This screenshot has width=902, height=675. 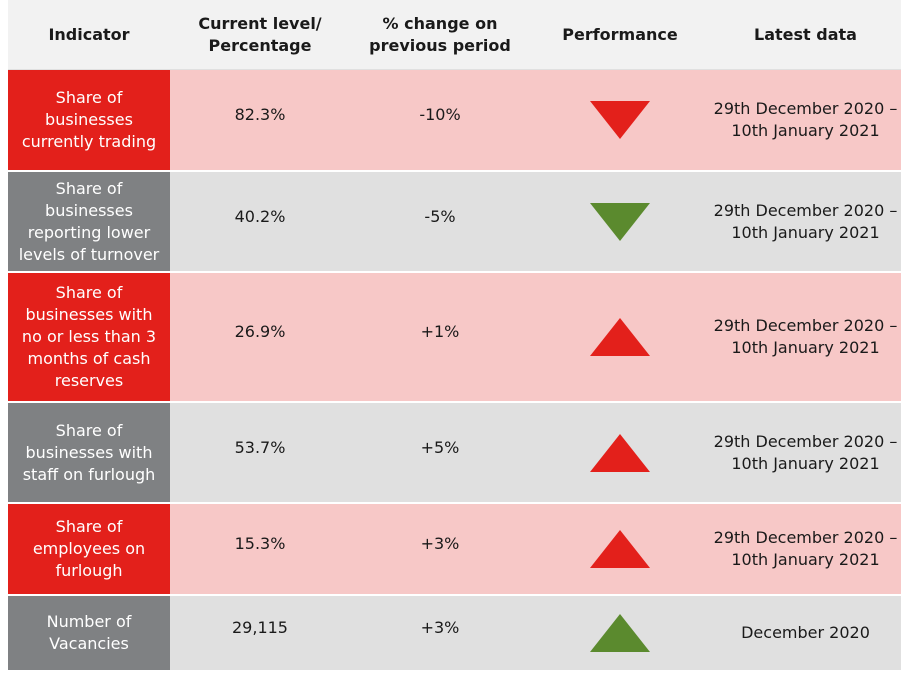 I want to click on indicator-cell: Number of Vacancies, so click(x=89, y=633).